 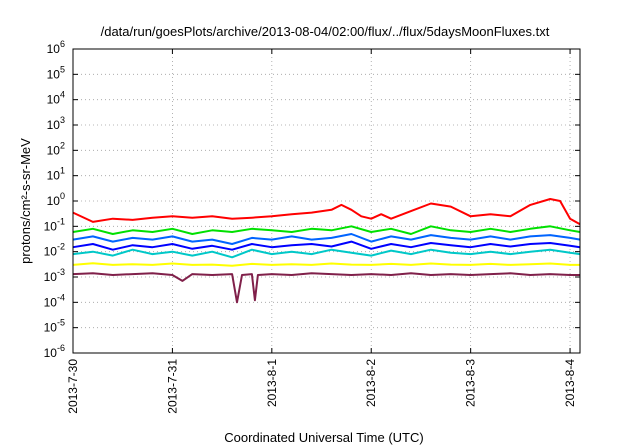 What do you see at coordinates (172, 386) in the screenshot?
I see `x-tick-label: 2013-7-31` at bounding box center [172, 386].